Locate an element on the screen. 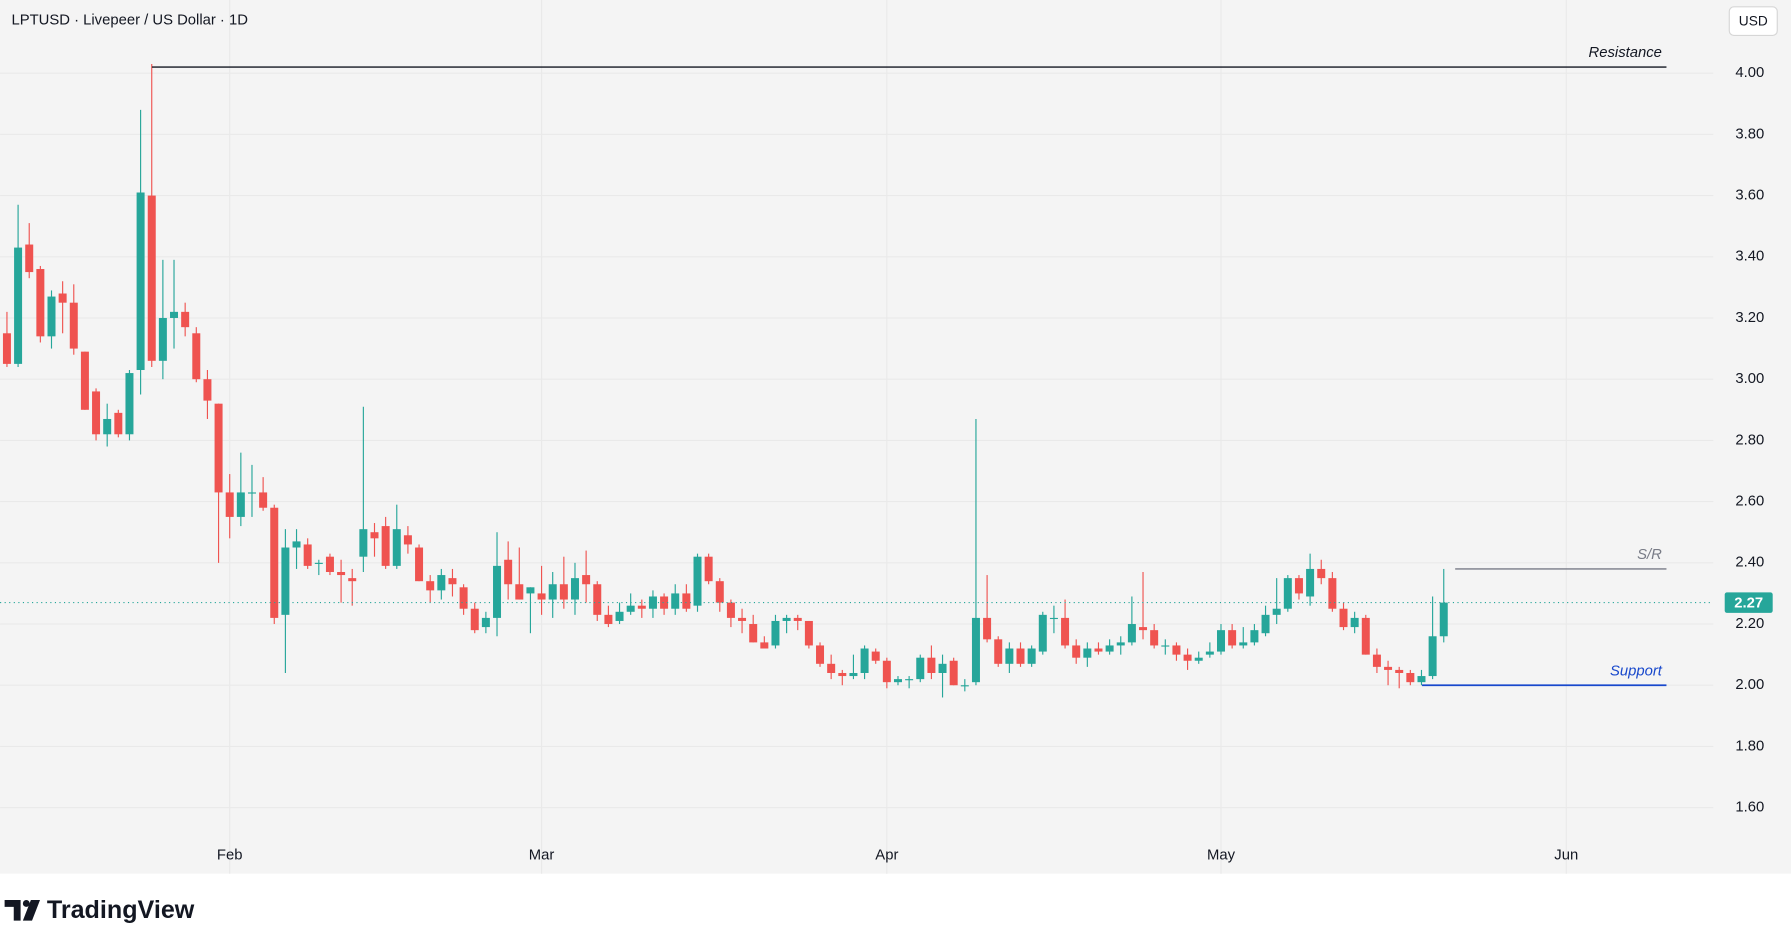 Image resolution: width=1791 pixels, height=948 pixels. x-tick-label: May is located at coordinates (1221, 855).